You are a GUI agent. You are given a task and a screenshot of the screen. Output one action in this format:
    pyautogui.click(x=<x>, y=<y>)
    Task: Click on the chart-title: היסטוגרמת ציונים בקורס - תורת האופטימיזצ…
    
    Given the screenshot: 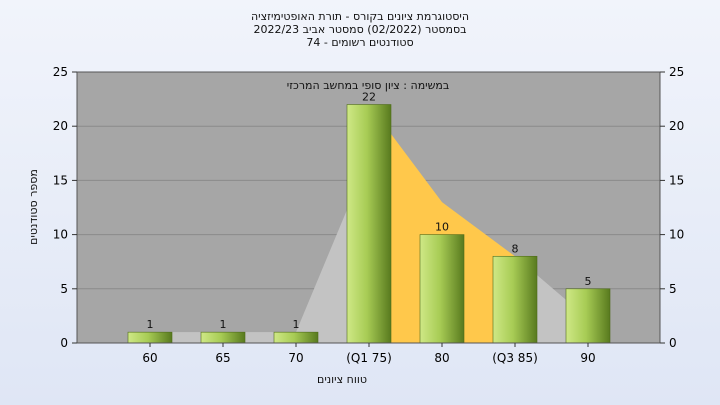 What is the action you would take?
    pyautogui.click(x=360, y=29)
    